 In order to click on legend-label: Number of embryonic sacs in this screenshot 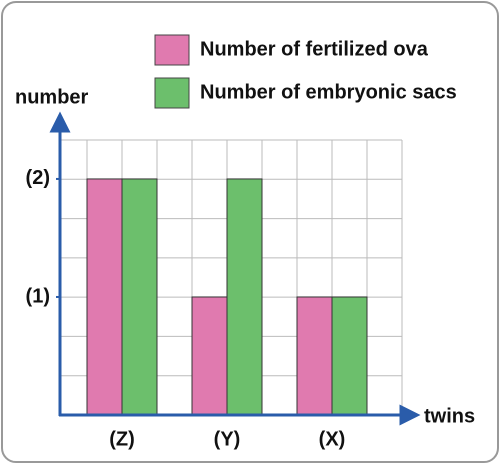, I will do `click(328, 92)`.